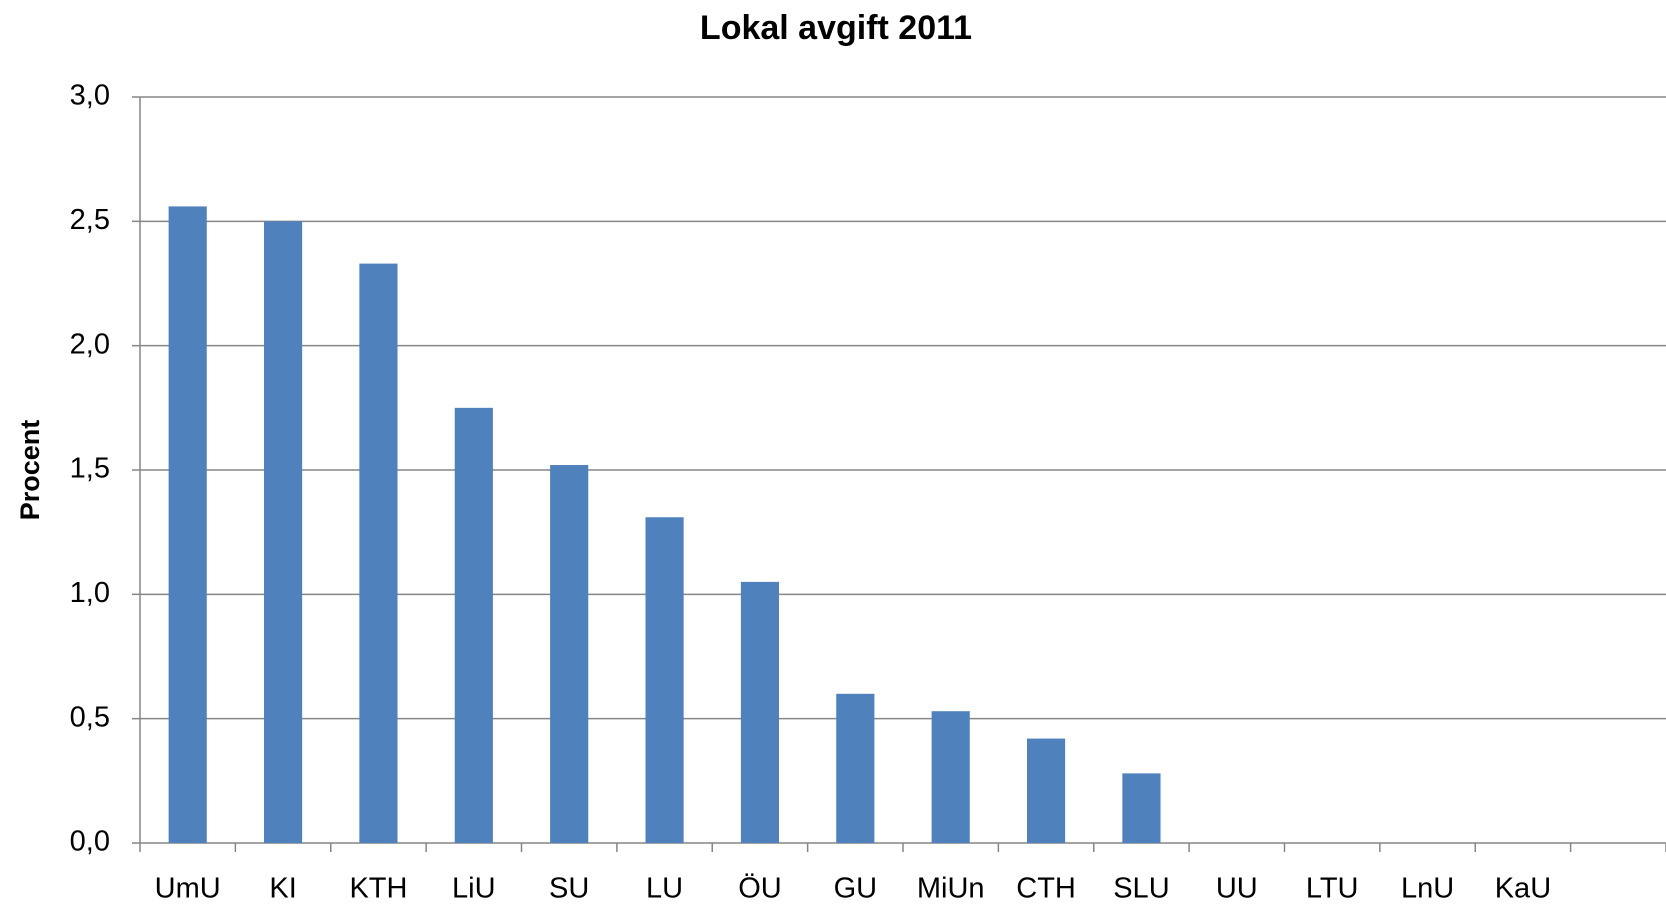  Describe the element at coordinates (951, 889) in the screenshot. I see `x-tick-label: MiUn` at that location.